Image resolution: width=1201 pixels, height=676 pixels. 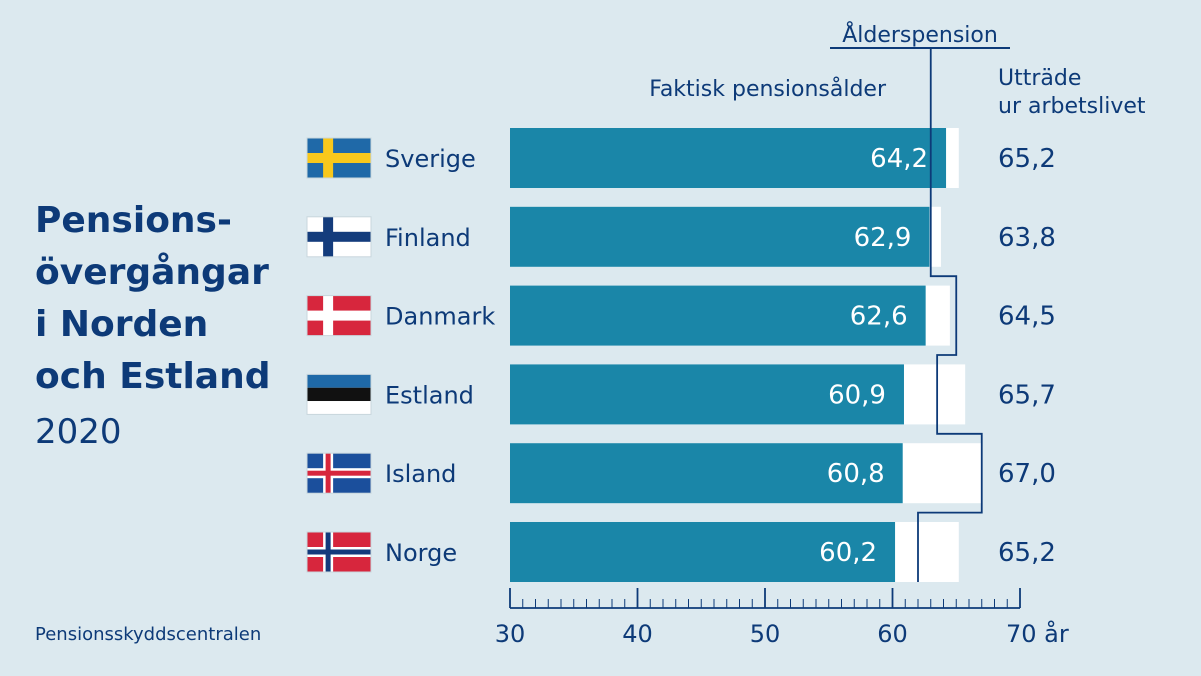 What do you see at coordinates (883, 238) in the screenshot?
I see `label-actual-finland: 62,9` at bounding box center [883, 238].